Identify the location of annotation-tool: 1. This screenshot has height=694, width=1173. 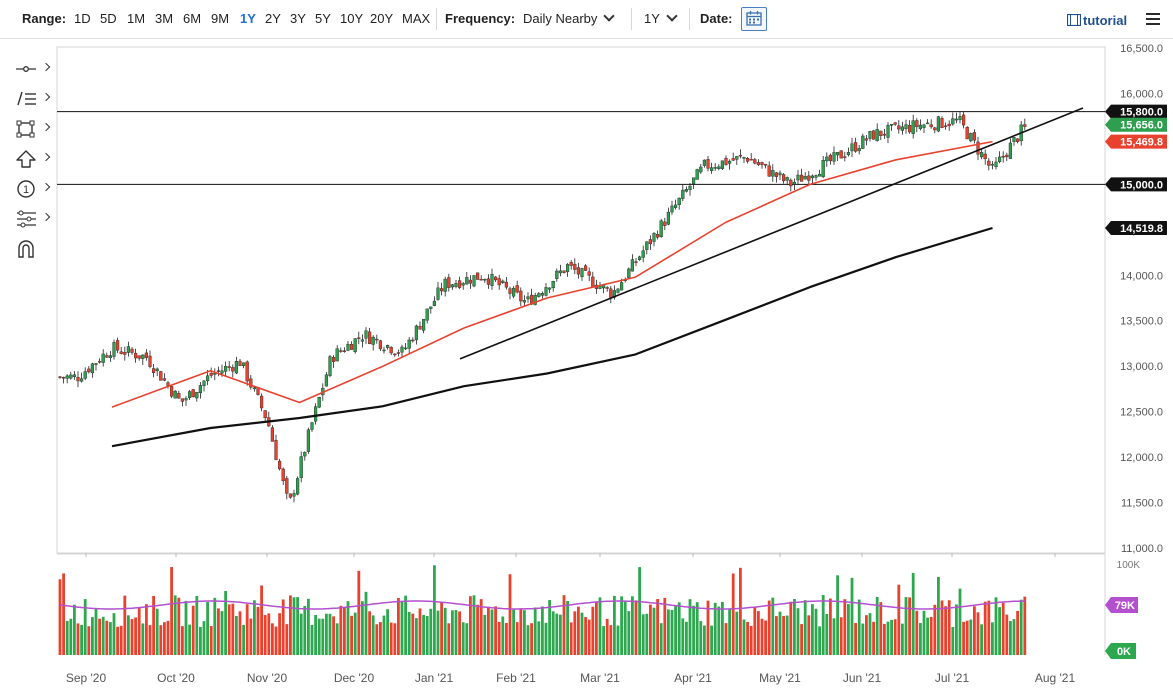
(31, 189).